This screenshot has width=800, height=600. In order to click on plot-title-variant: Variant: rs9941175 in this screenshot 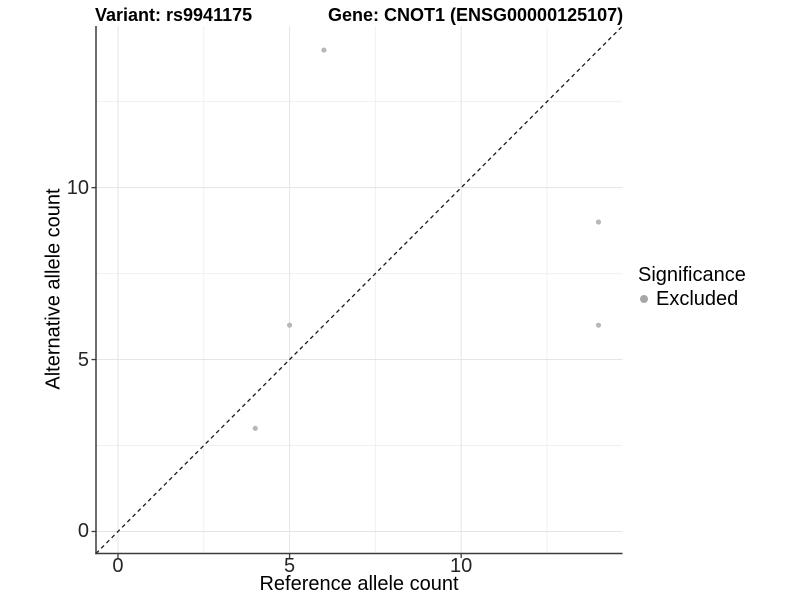, I will do `click(174, 15)`.